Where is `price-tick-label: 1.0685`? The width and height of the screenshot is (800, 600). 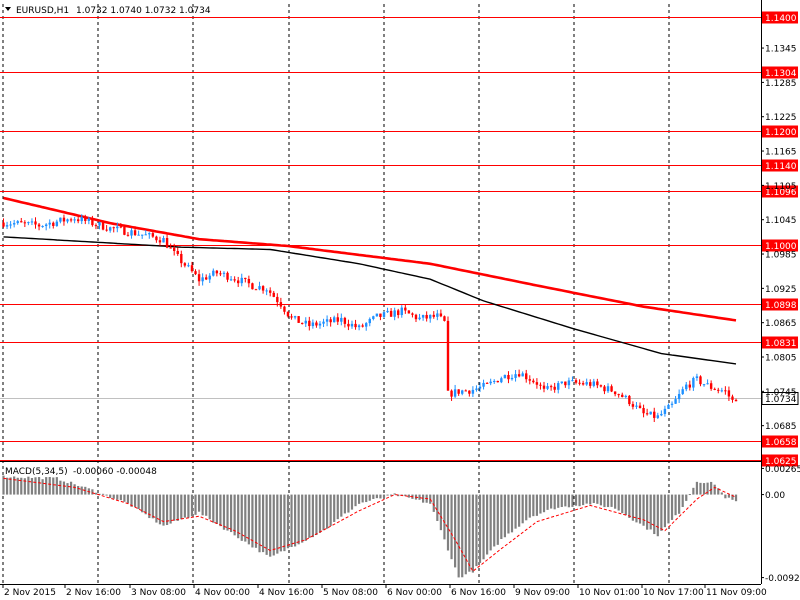 price-tick-label: 1.0685 is located at coordinates (781, 427).